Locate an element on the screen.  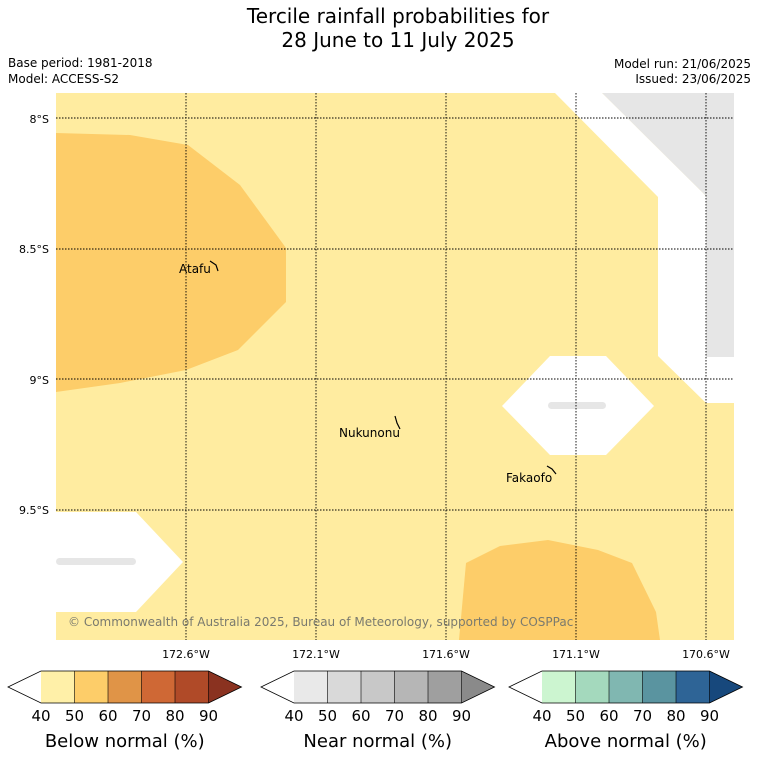
region-no-category-ne is located at coordinates (644, 248).